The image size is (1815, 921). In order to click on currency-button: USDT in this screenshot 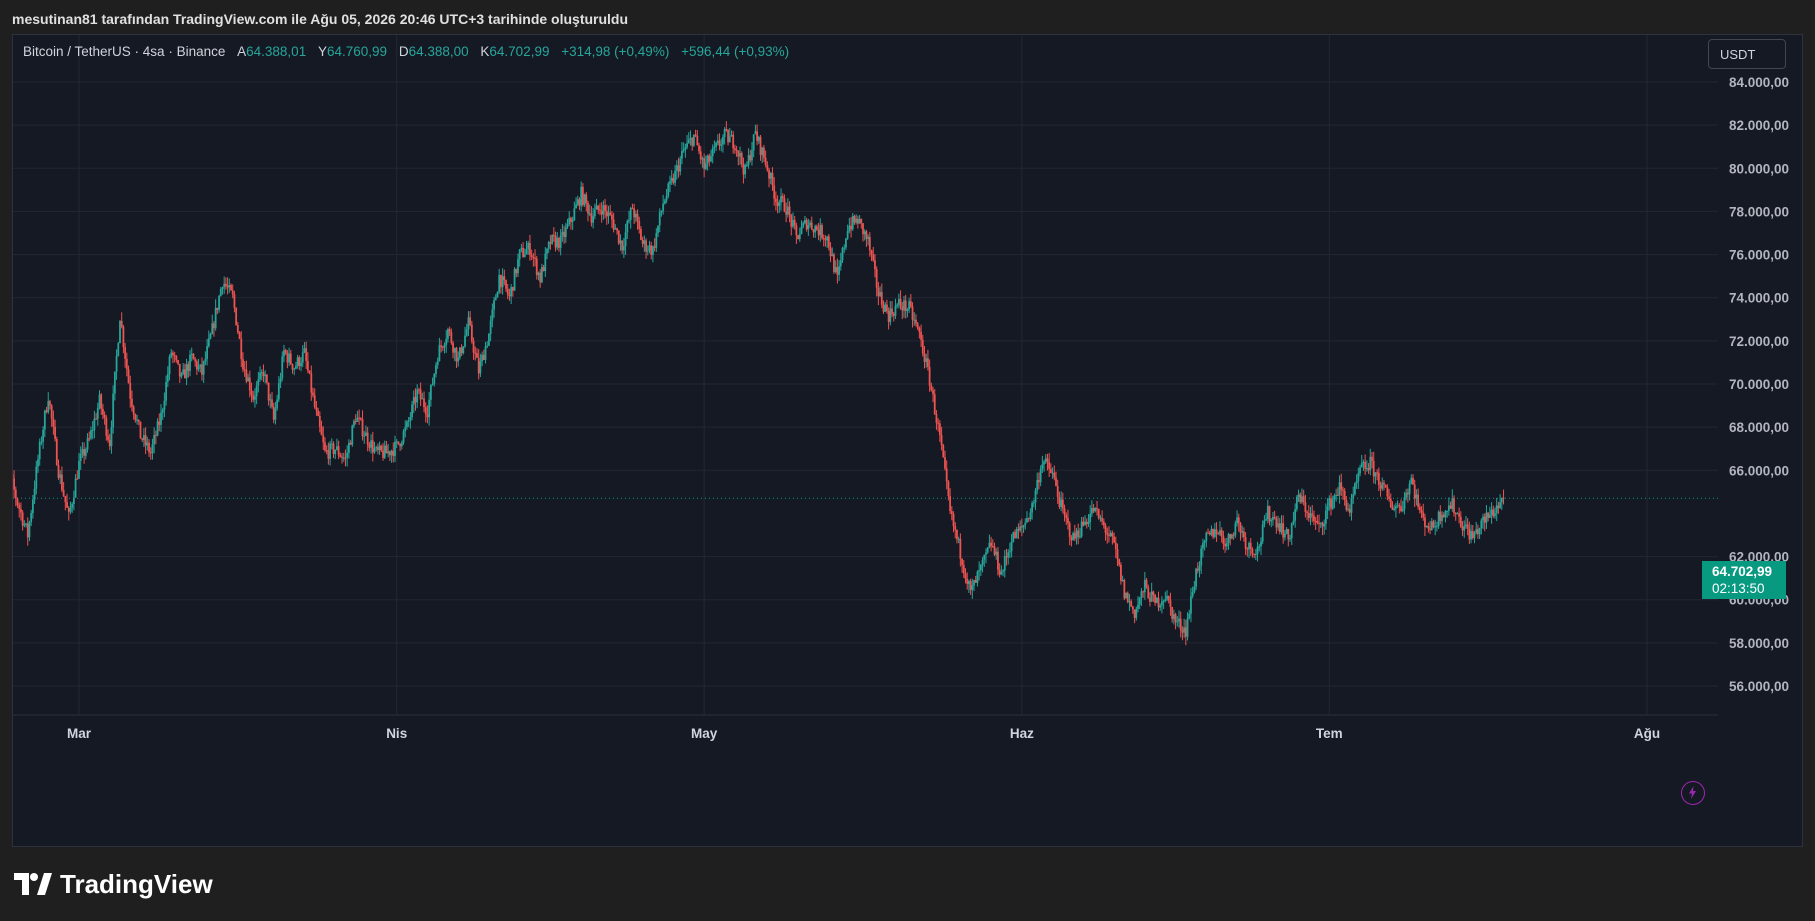, I will do `click(1747, 54)`.